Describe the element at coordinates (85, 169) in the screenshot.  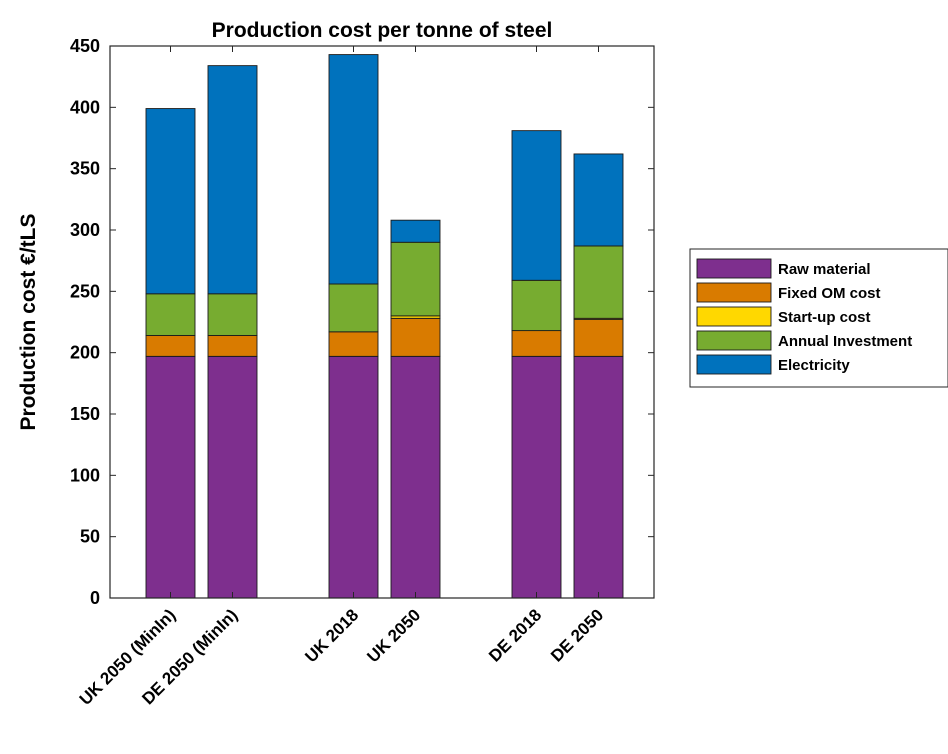
I see `y-tick-label: 350` at that location.